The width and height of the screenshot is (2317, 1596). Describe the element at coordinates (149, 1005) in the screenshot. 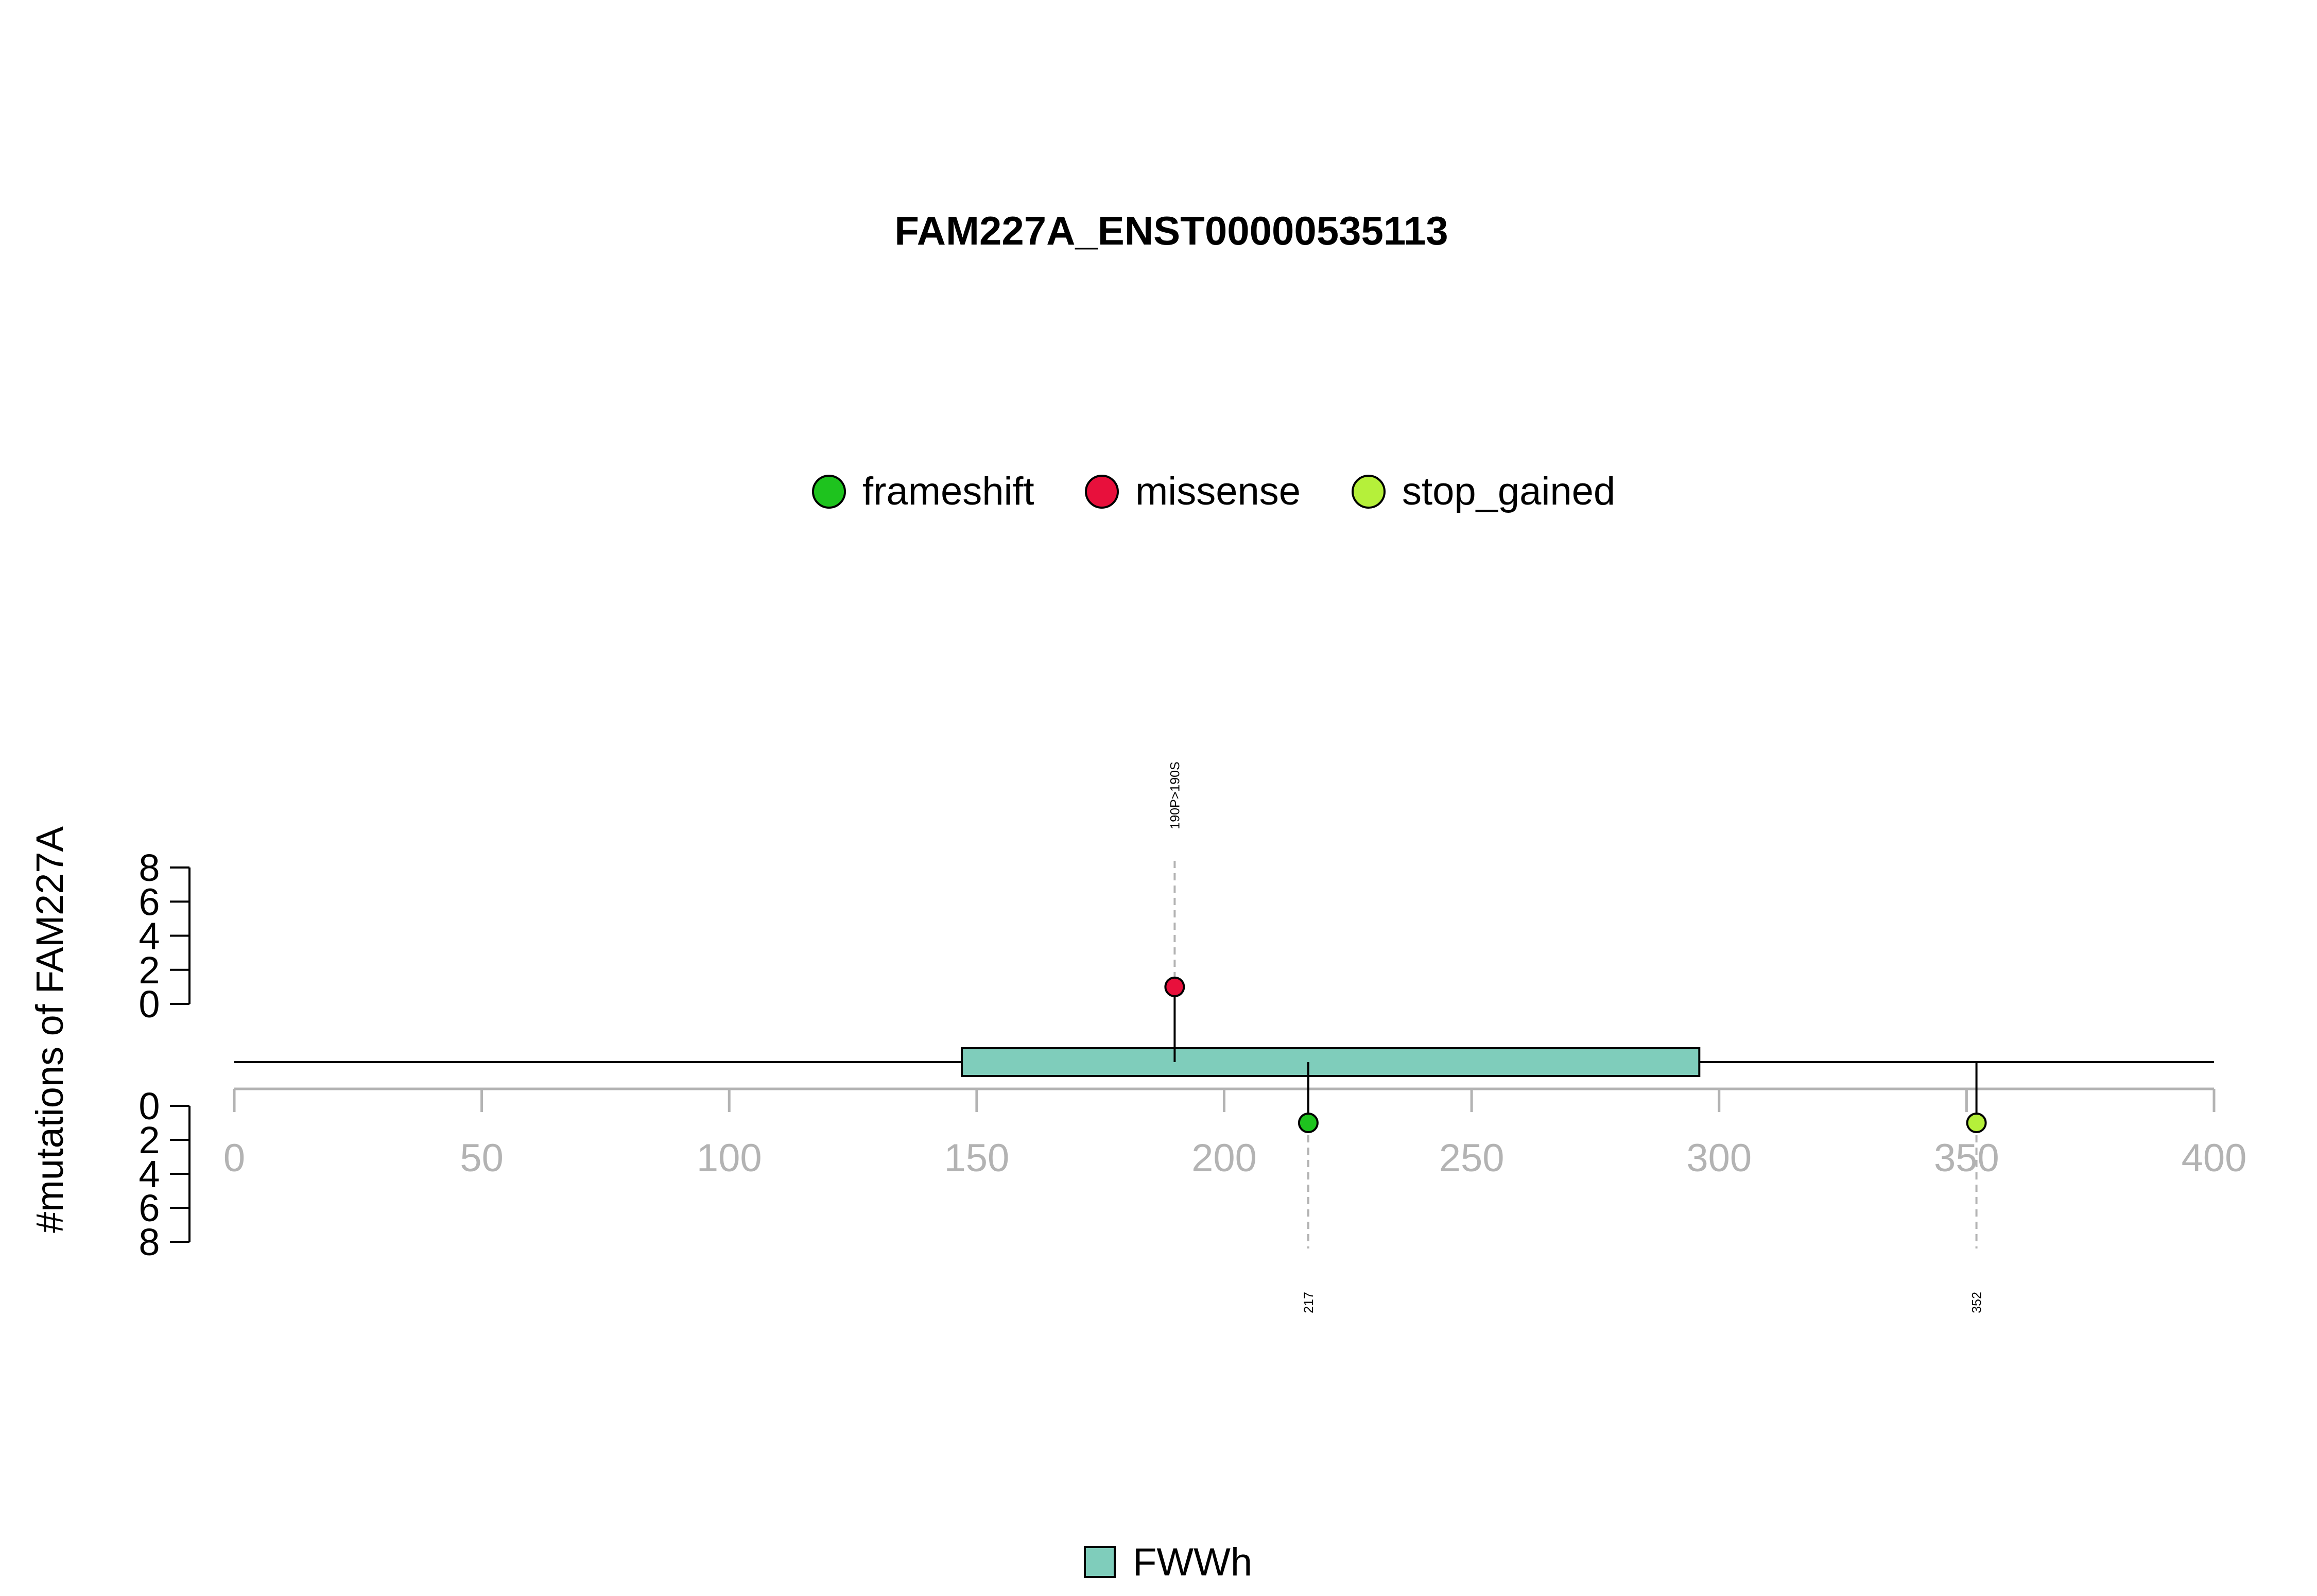

I see `upper-y-tick-label: 0` at that location.